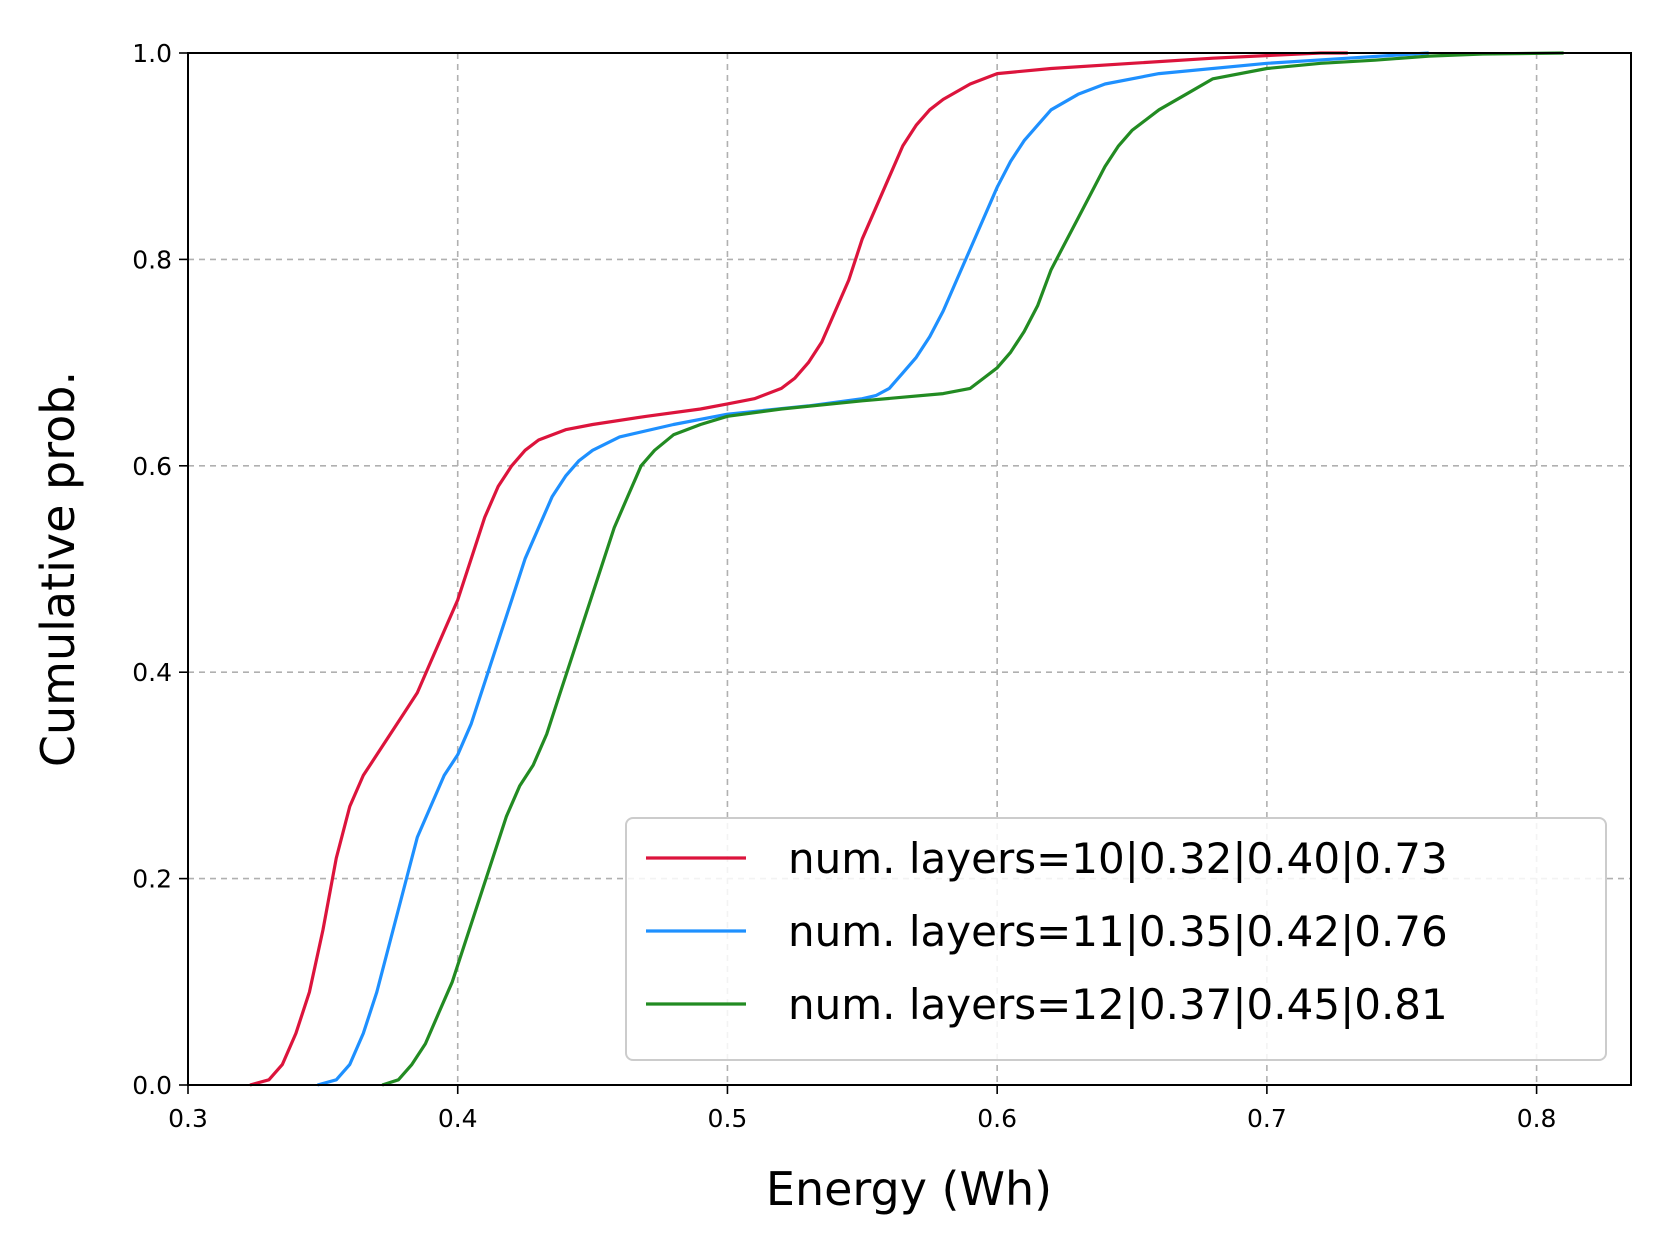 Image resolution: width=1660 pixels, height=1245 pixels. I want to click on y-tick-label: 0.2, so click(152, 879).